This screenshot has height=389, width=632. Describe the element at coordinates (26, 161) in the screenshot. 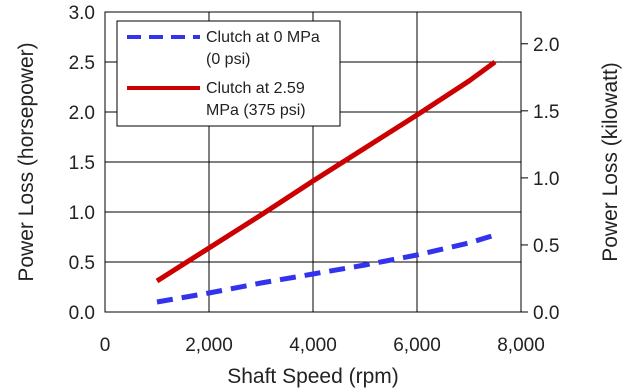

I see `y-axis-label: Power Loss (horsepower)` at that location.